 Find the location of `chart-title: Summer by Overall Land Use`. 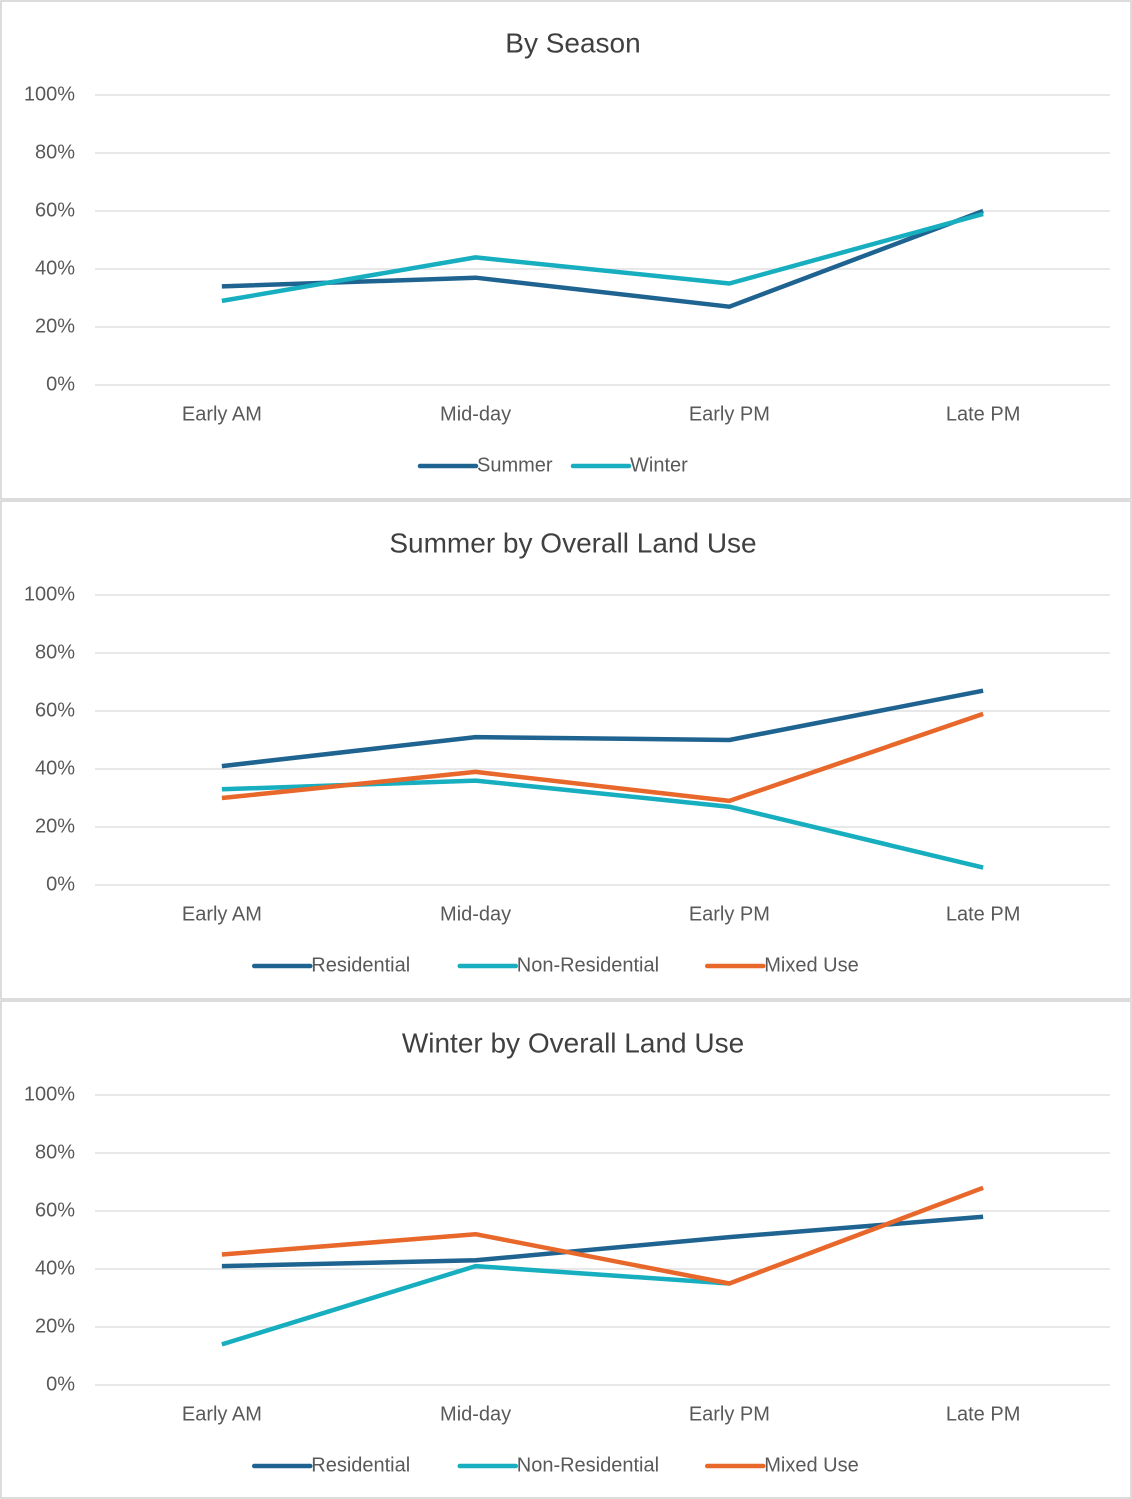

chart-title: Summer by Overall Land Use is located at coordinates (572, 542).